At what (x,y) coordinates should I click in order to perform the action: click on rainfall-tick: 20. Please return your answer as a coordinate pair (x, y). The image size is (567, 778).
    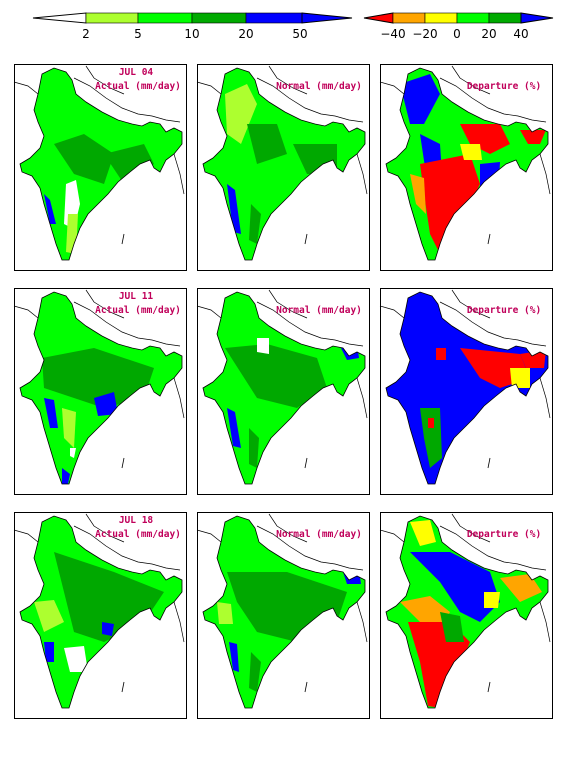
    Looking at the image, I should click on (245, 34).